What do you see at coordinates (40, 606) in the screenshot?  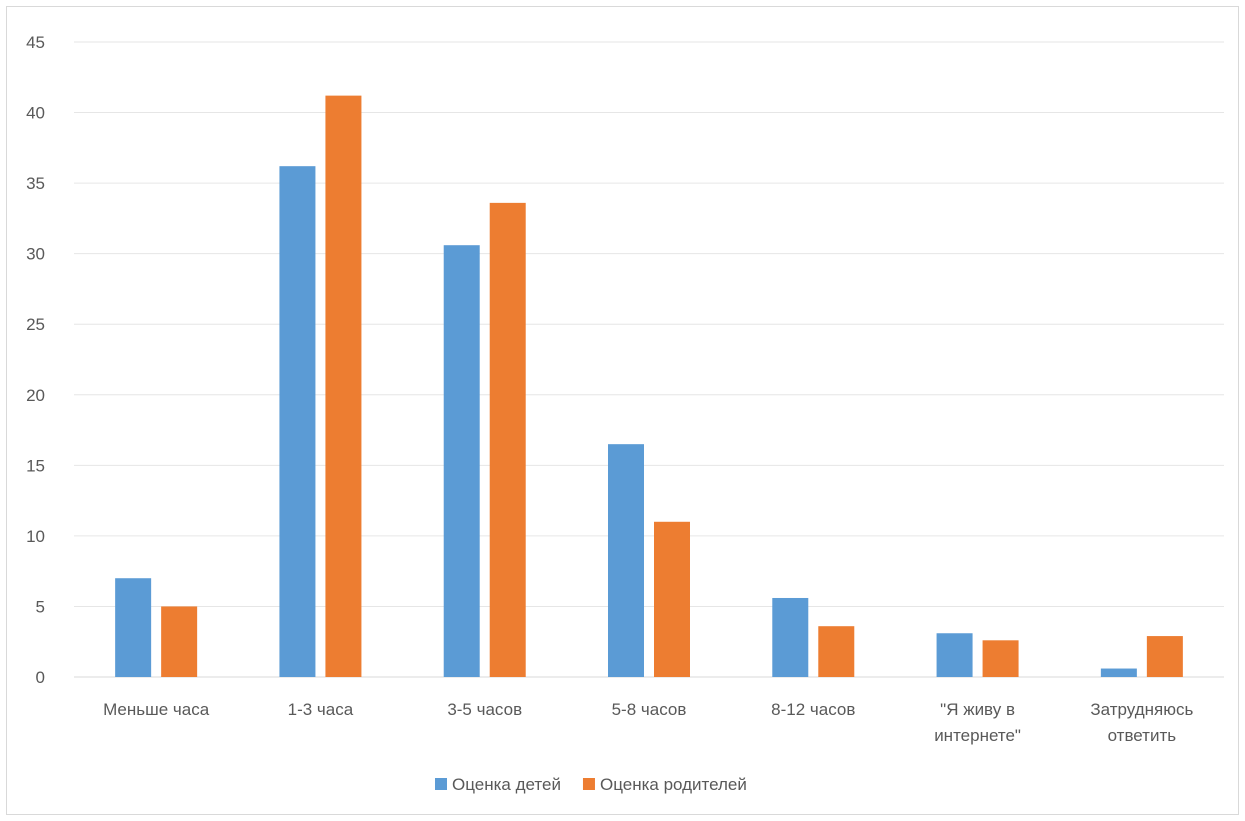 I see `y-tick-label: 5` at bounding box center [40, 606].